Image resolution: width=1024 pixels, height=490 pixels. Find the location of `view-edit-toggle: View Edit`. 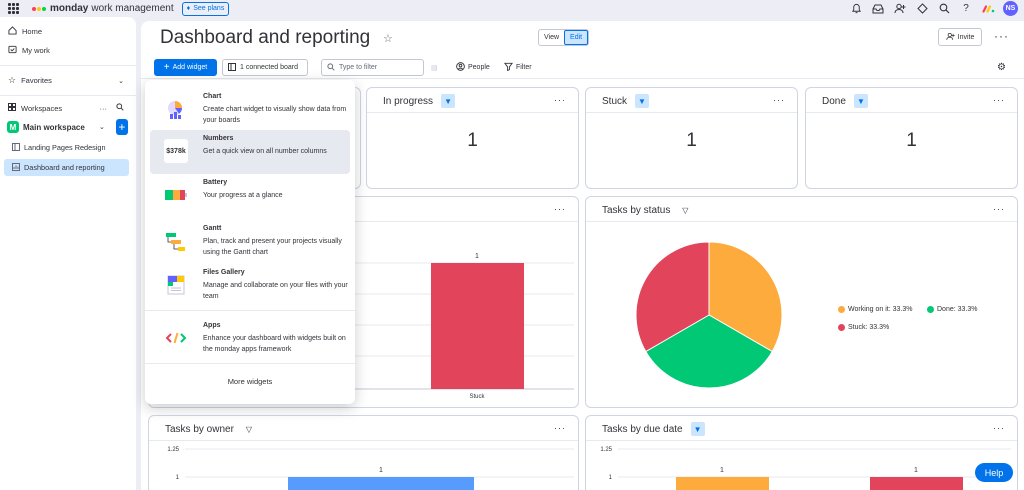

view-edit-toggle: View Edit is located at coordinates (564, 37).